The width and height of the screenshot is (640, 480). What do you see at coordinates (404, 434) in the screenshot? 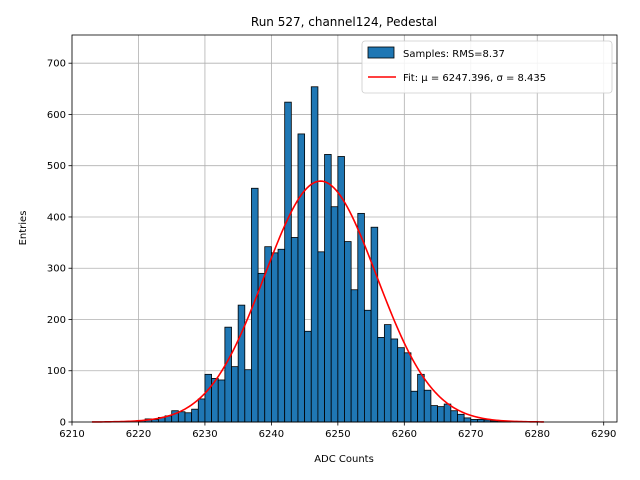
I see `x-tick-label: 6260` at bounding box center [404, 434].